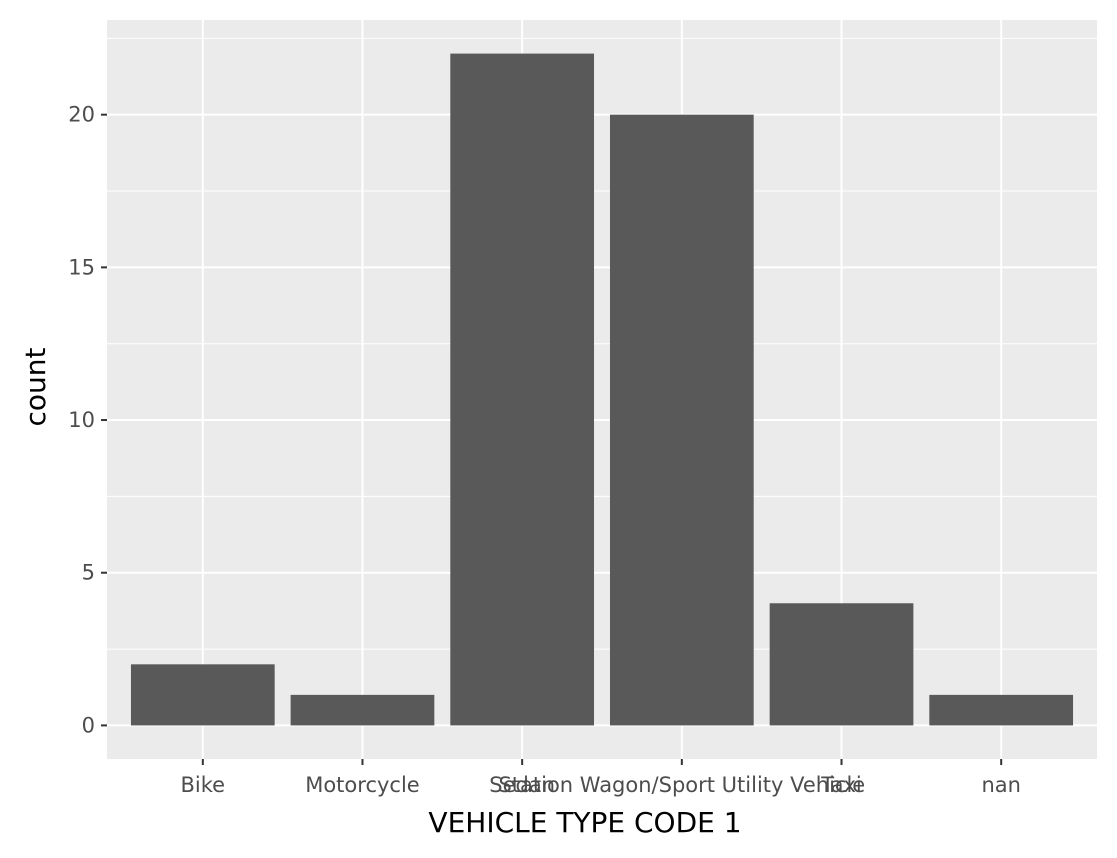  I want to click on x-axis-title: VEHICLE TYPE CODE 1, so click(584, 822).